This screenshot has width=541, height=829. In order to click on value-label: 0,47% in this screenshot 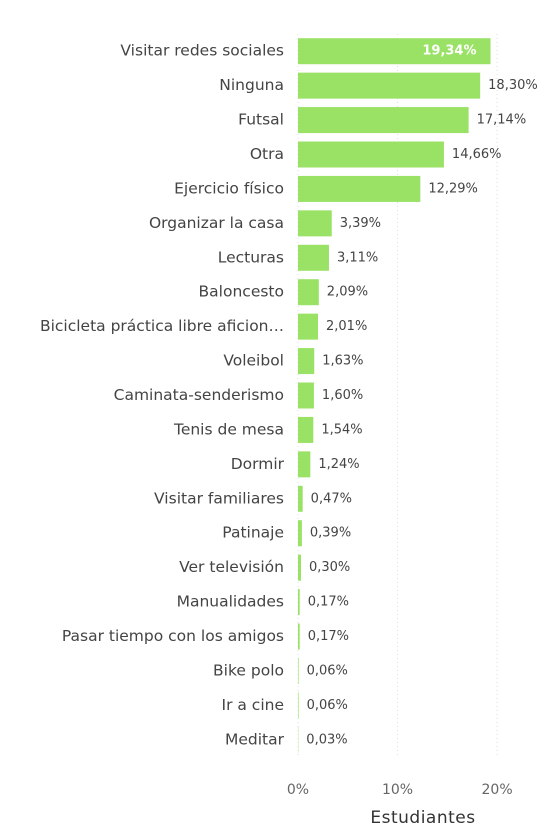, I will do `click(331, 498)`.